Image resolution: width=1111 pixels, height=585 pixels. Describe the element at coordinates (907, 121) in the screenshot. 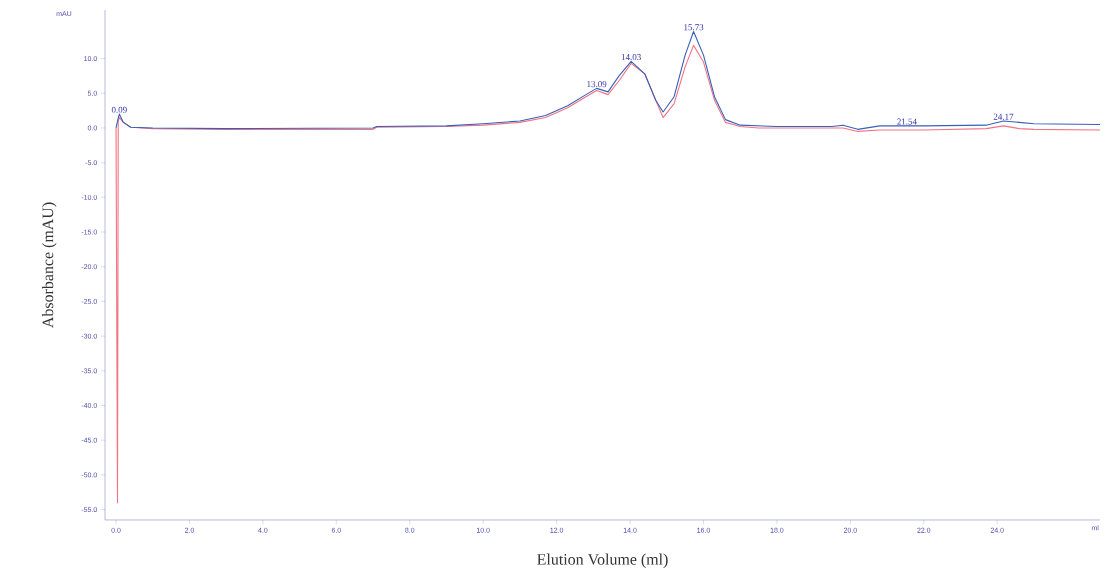

I see `annotation: 21.54` at that location.